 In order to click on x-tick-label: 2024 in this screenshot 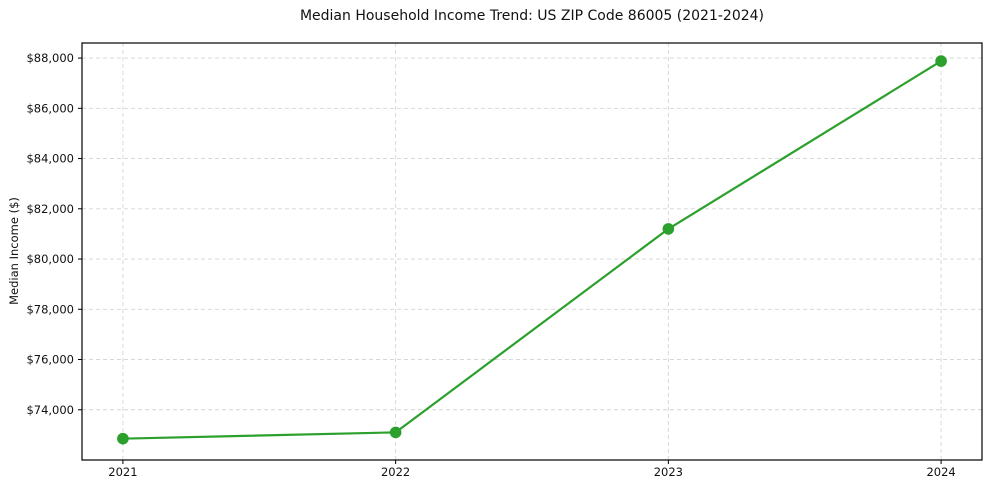, I will do `click(940, 472)`.